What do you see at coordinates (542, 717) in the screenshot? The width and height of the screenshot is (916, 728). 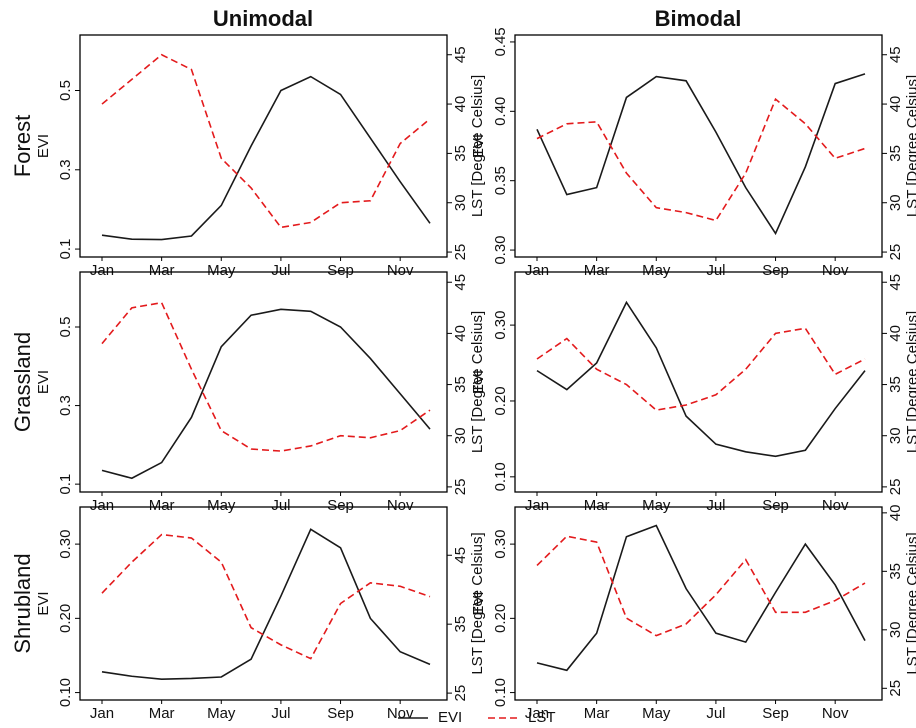 I see `legend-label: LST` at bounding box center [542, 717].